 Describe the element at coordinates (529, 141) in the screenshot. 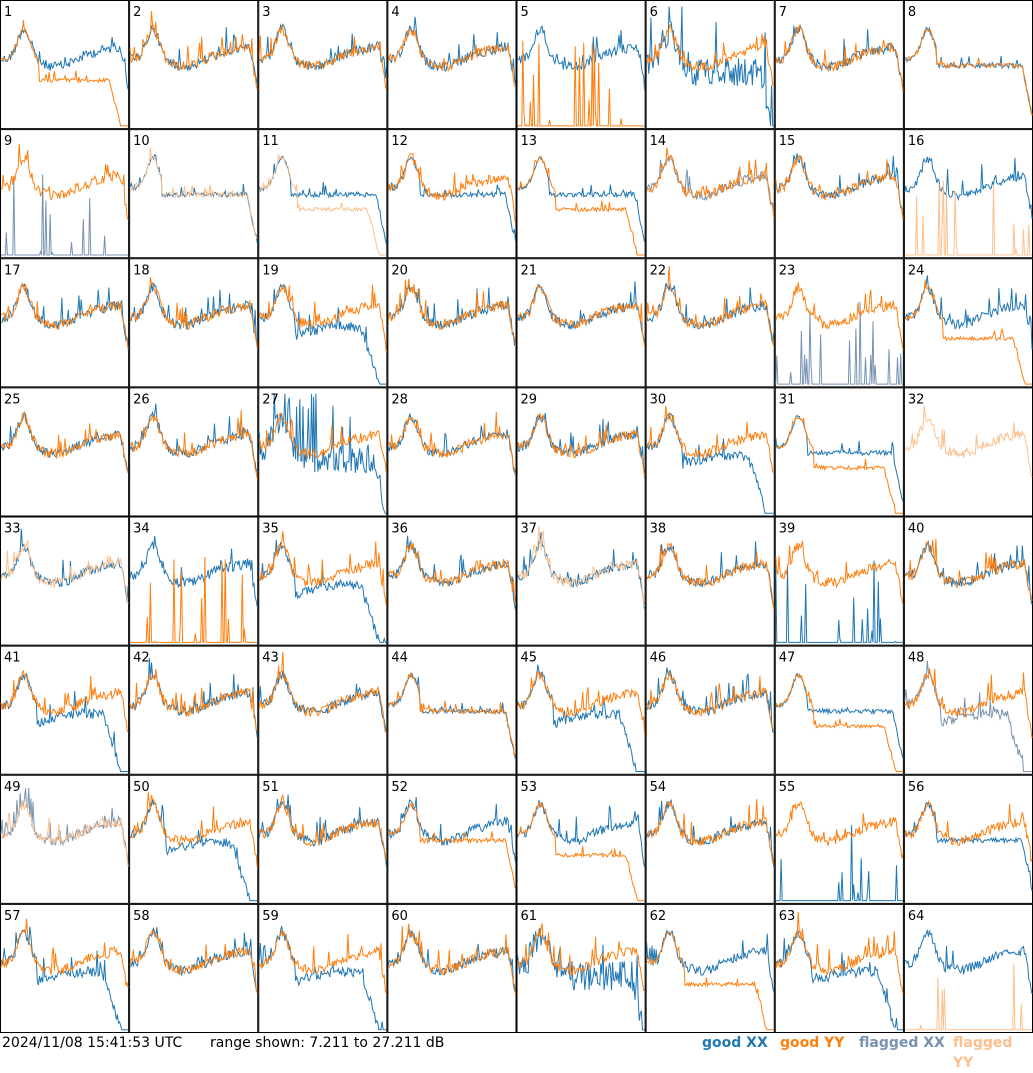

I see `panel-label: 13` at that location.